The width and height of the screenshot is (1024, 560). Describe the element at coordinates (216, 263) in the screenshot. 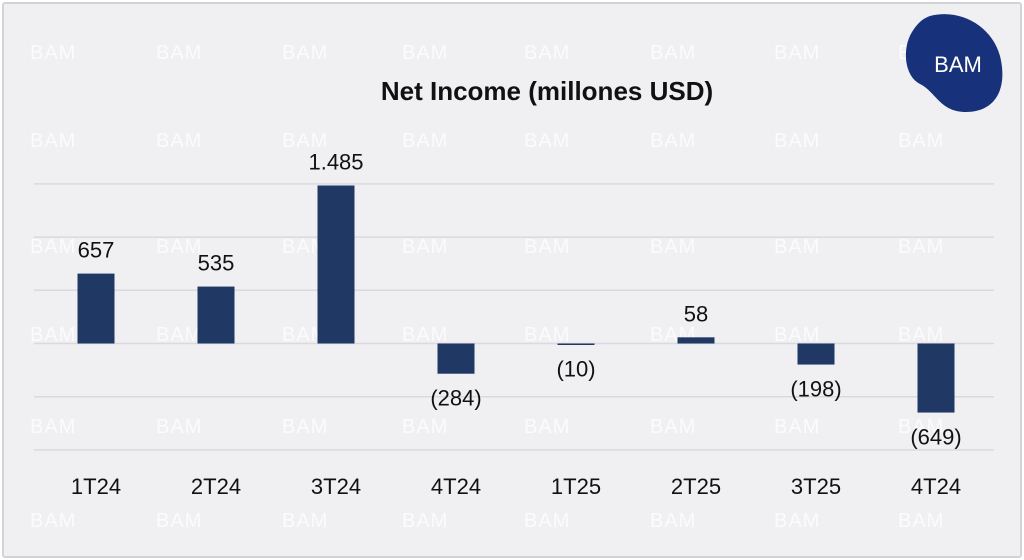

I see `data-label: 535` at that location.